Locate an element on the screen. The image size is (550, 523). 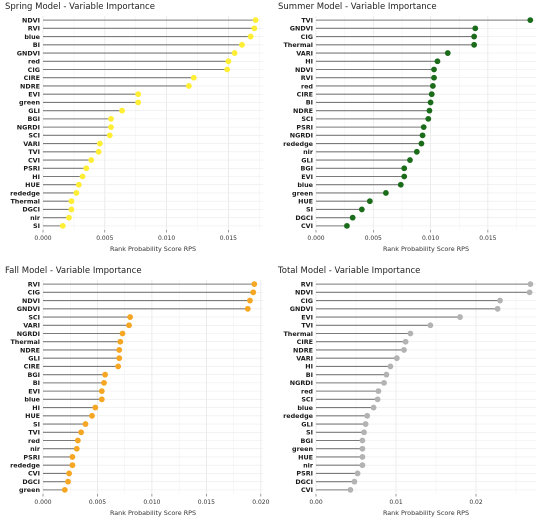
label-NDRE: NDRE is located at coordinates (303, 350).